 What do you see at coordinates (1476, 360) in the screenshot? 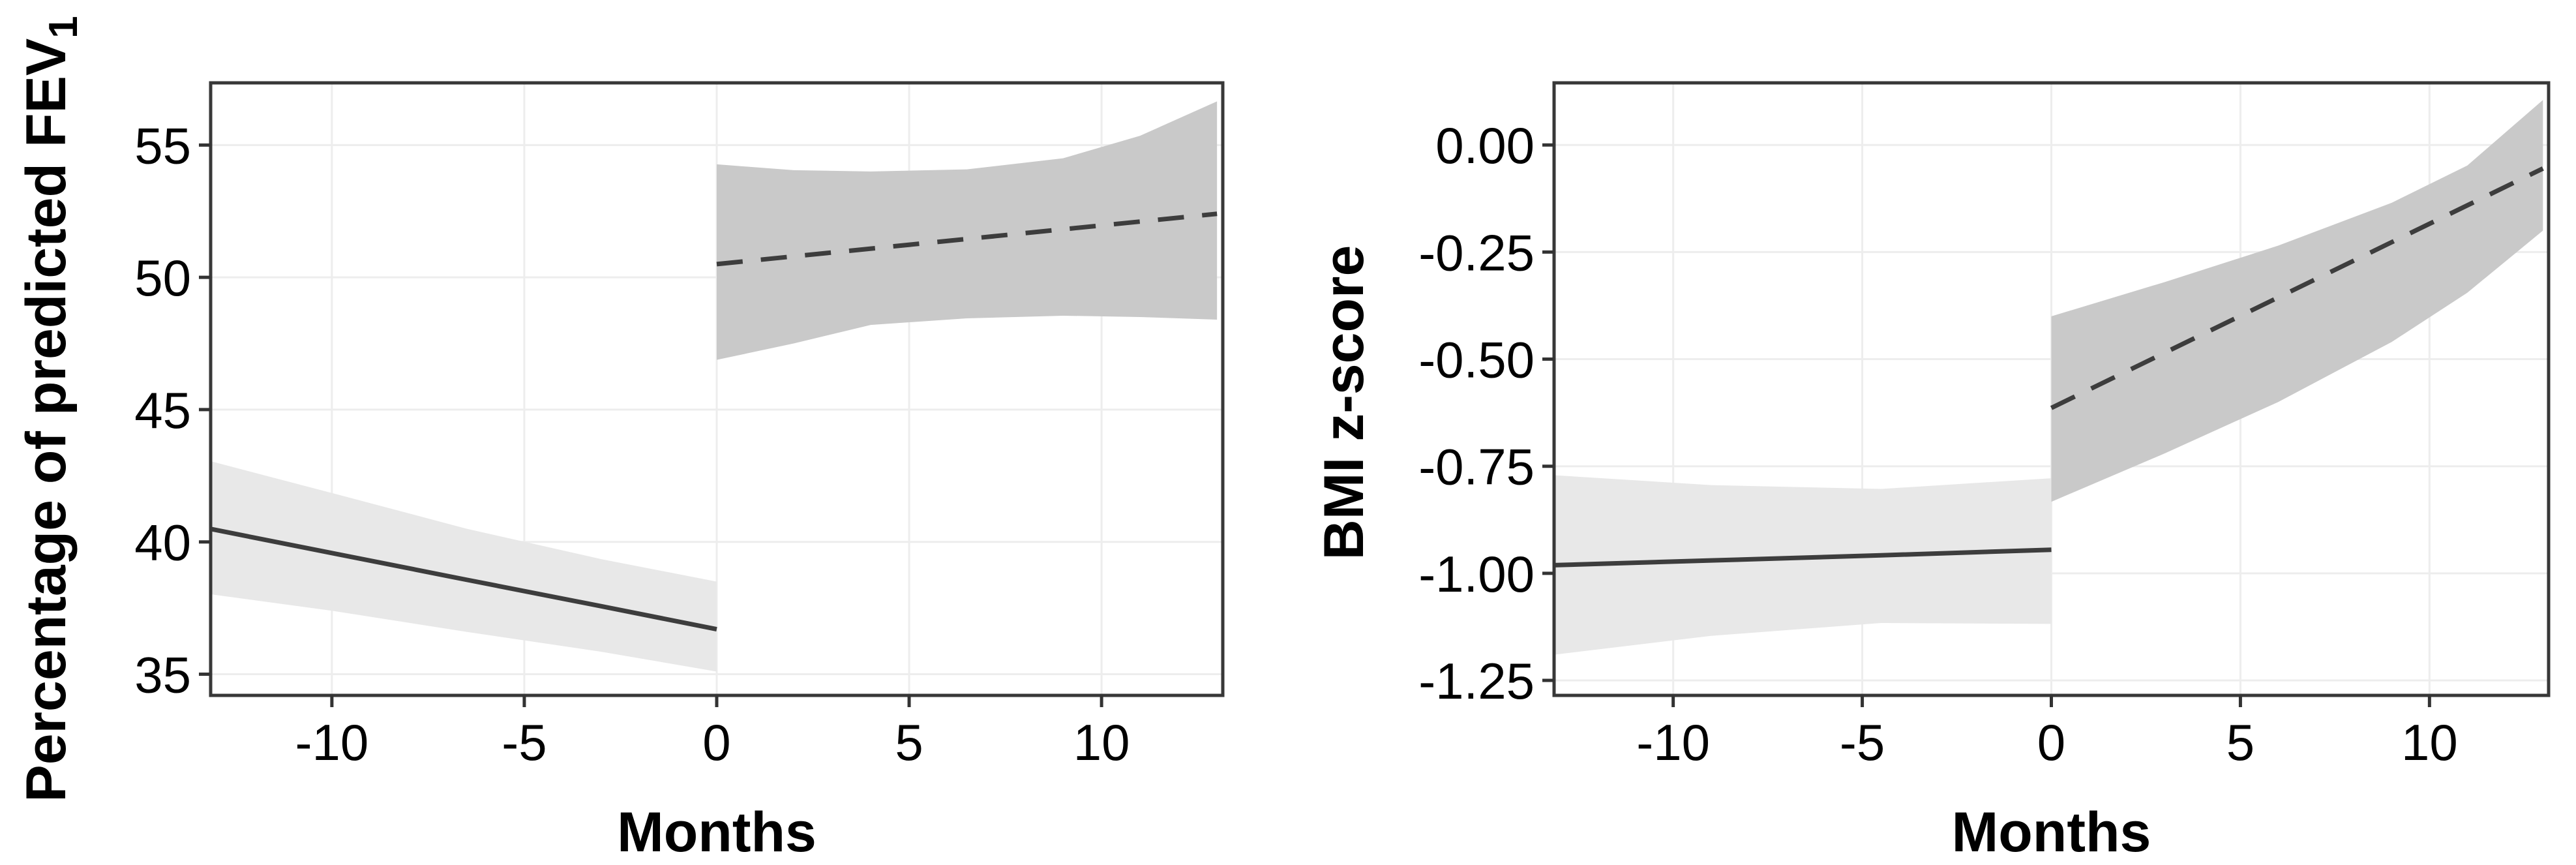
I see `y-tick-label: -0.50` at bounding box center [1476, 360].